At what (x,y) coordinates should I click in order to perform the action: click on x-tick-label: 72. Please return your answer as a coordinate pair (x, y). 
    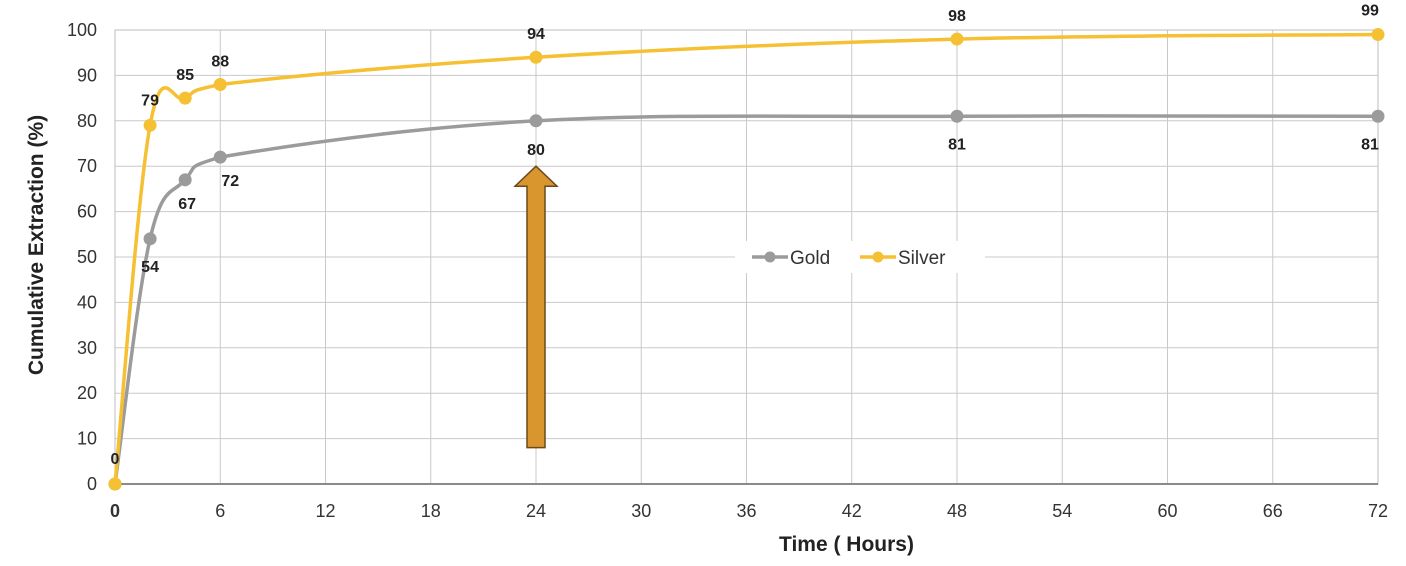
    Looking at the image, I should click on (1378, 511).